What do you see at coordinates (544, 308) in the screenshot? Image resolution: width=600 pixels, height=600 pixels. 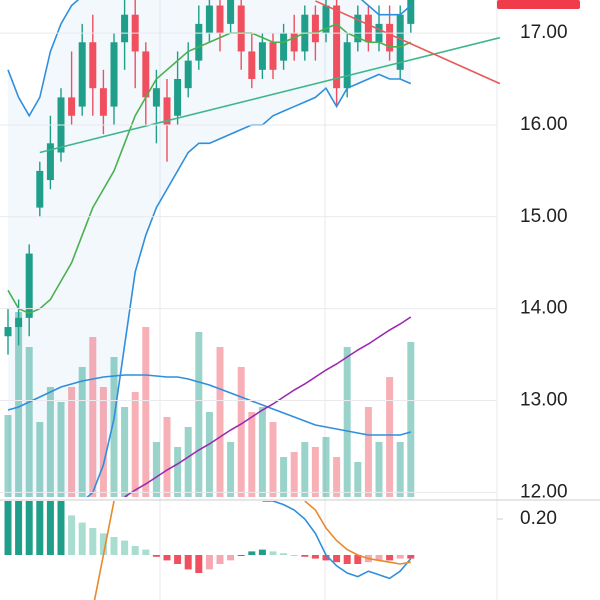 I see `y-tick-label: 14.00` at bounding box center [544, 308].